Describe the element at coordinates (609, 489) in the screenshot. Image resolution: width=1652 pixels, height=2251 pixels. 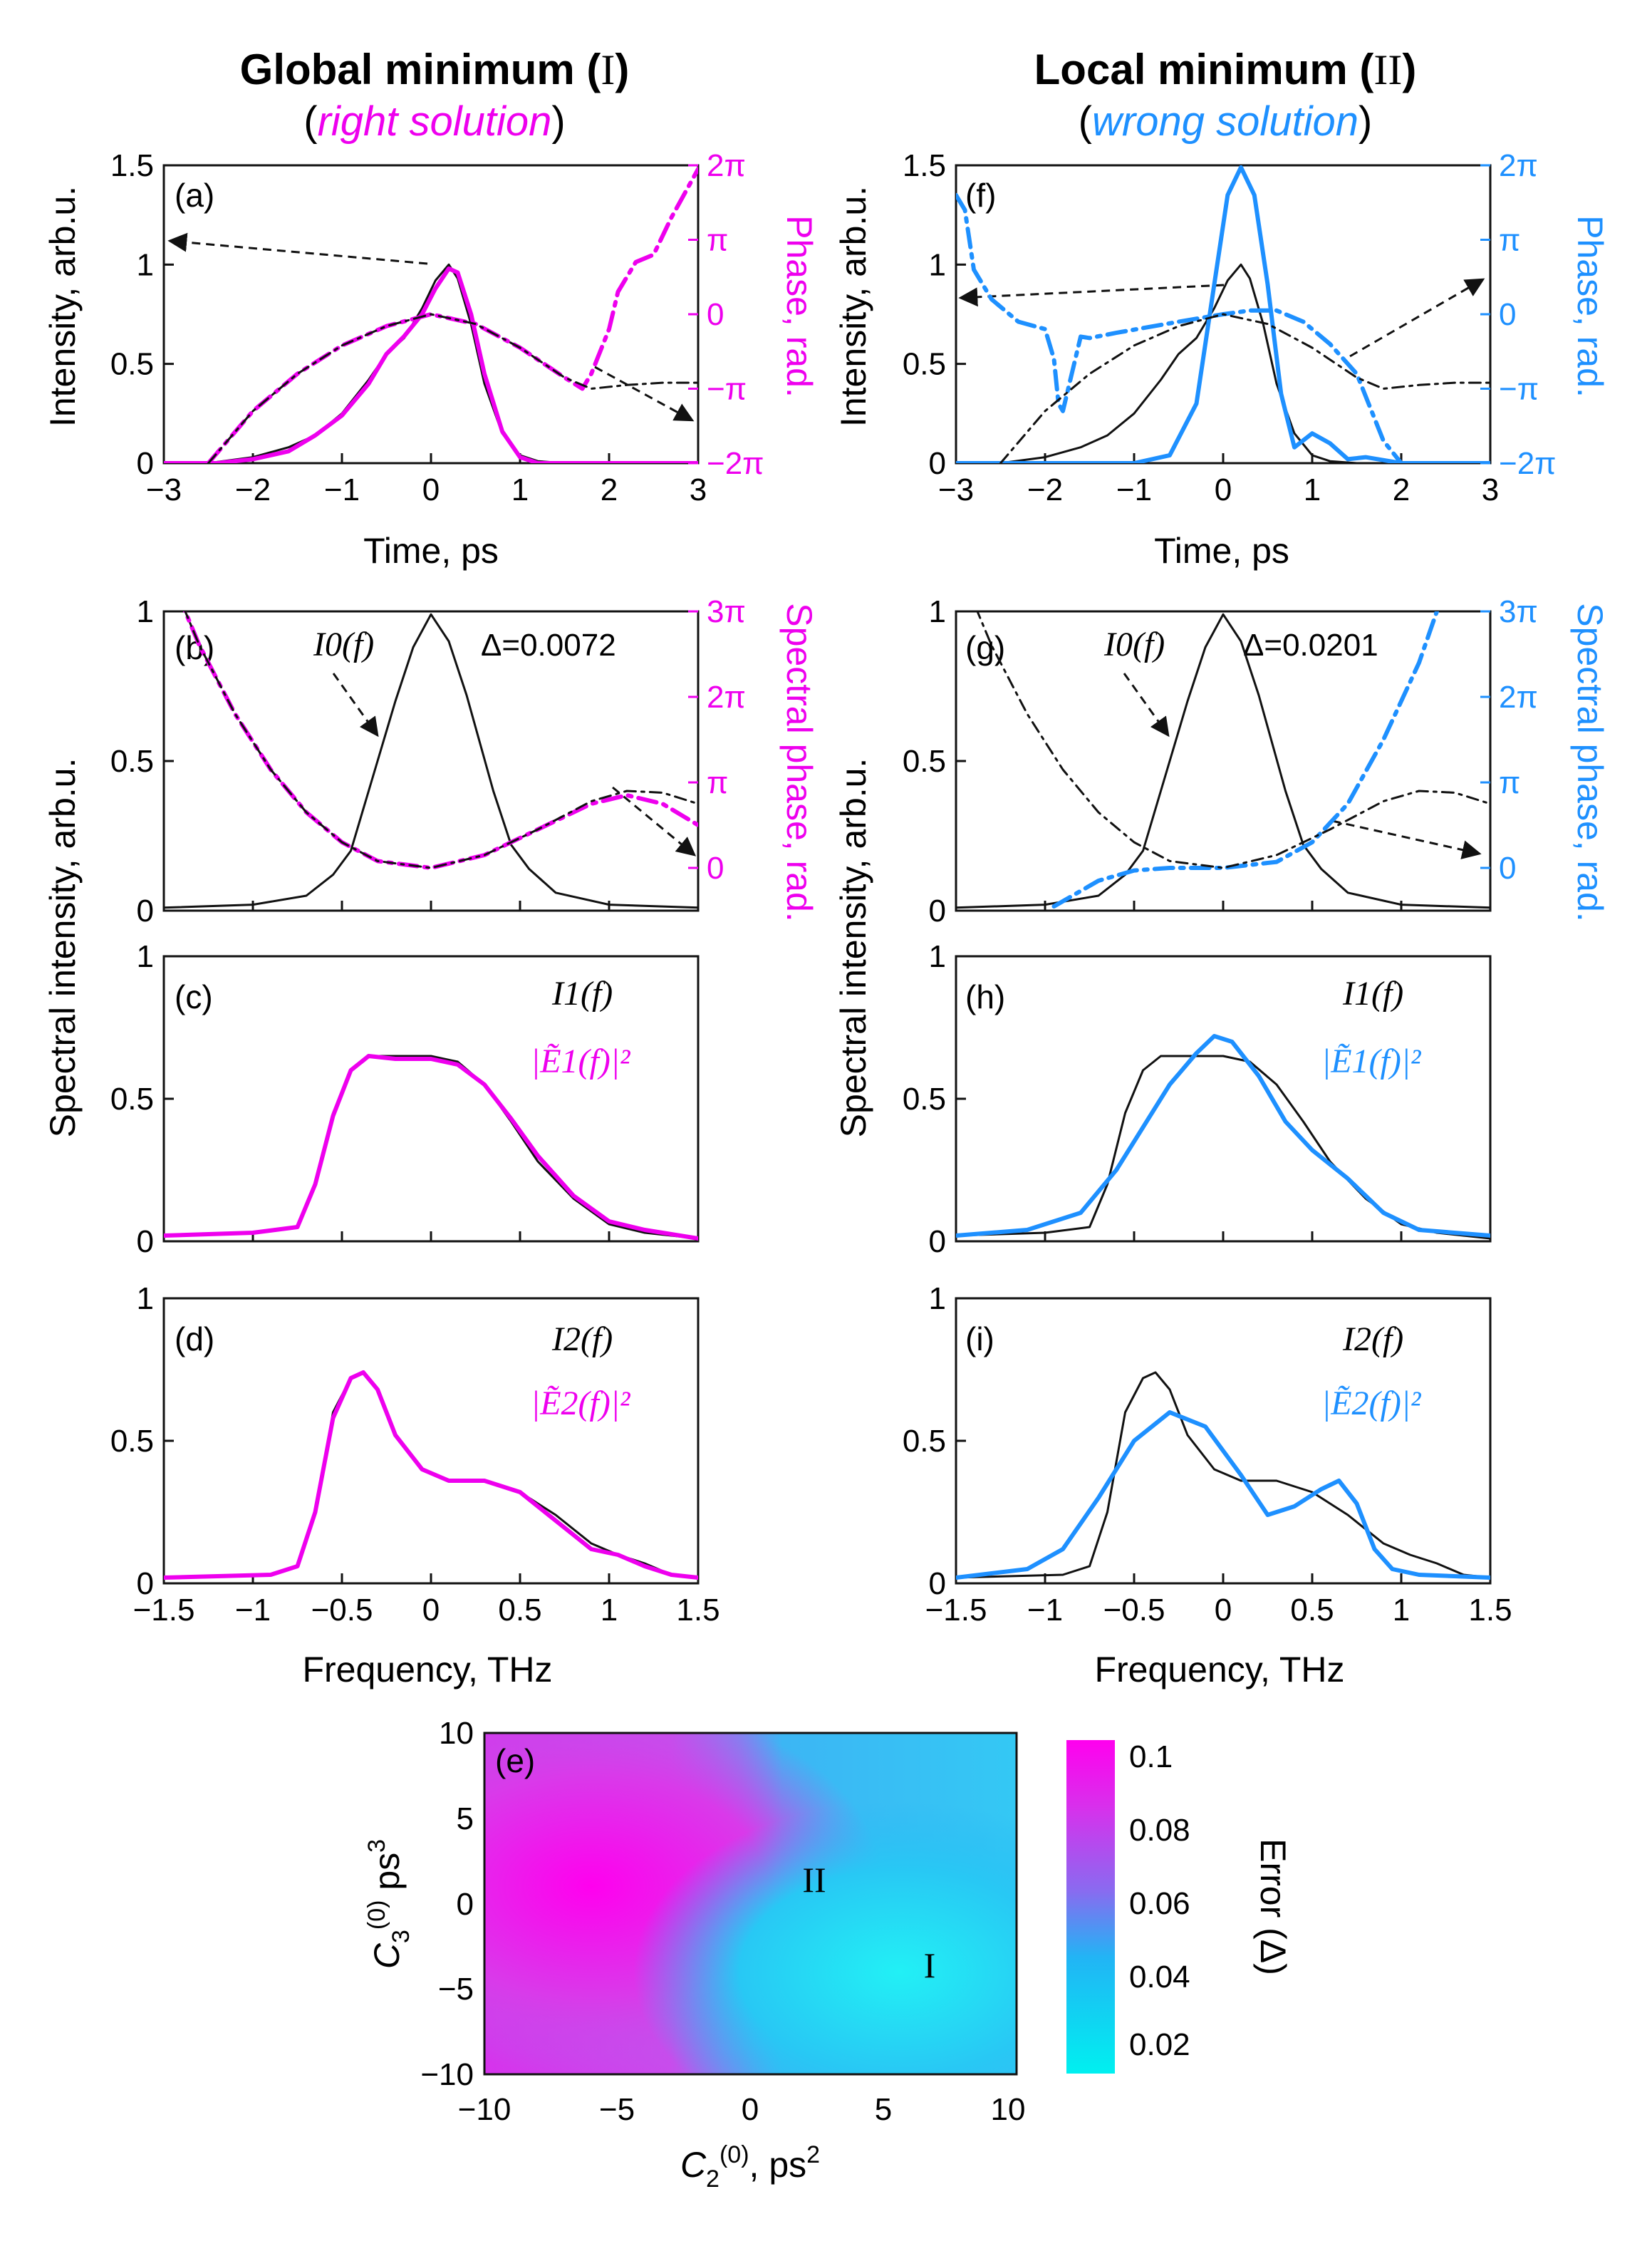
I see `xtick-label: 2` at that location.